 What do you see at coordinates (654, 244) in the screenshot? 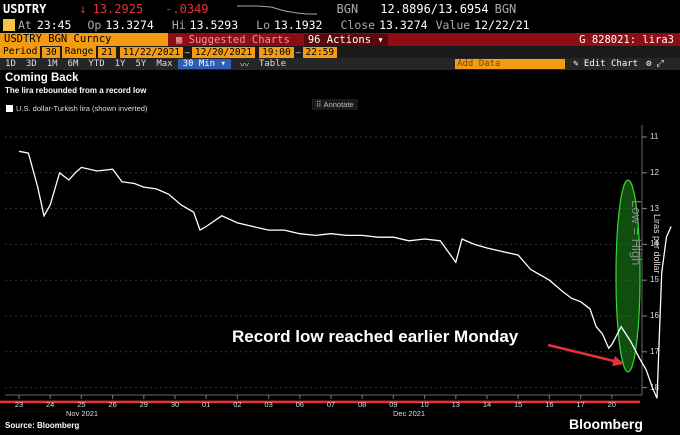
I see `y-tick-label: 14` at bounding box center [654, 244].